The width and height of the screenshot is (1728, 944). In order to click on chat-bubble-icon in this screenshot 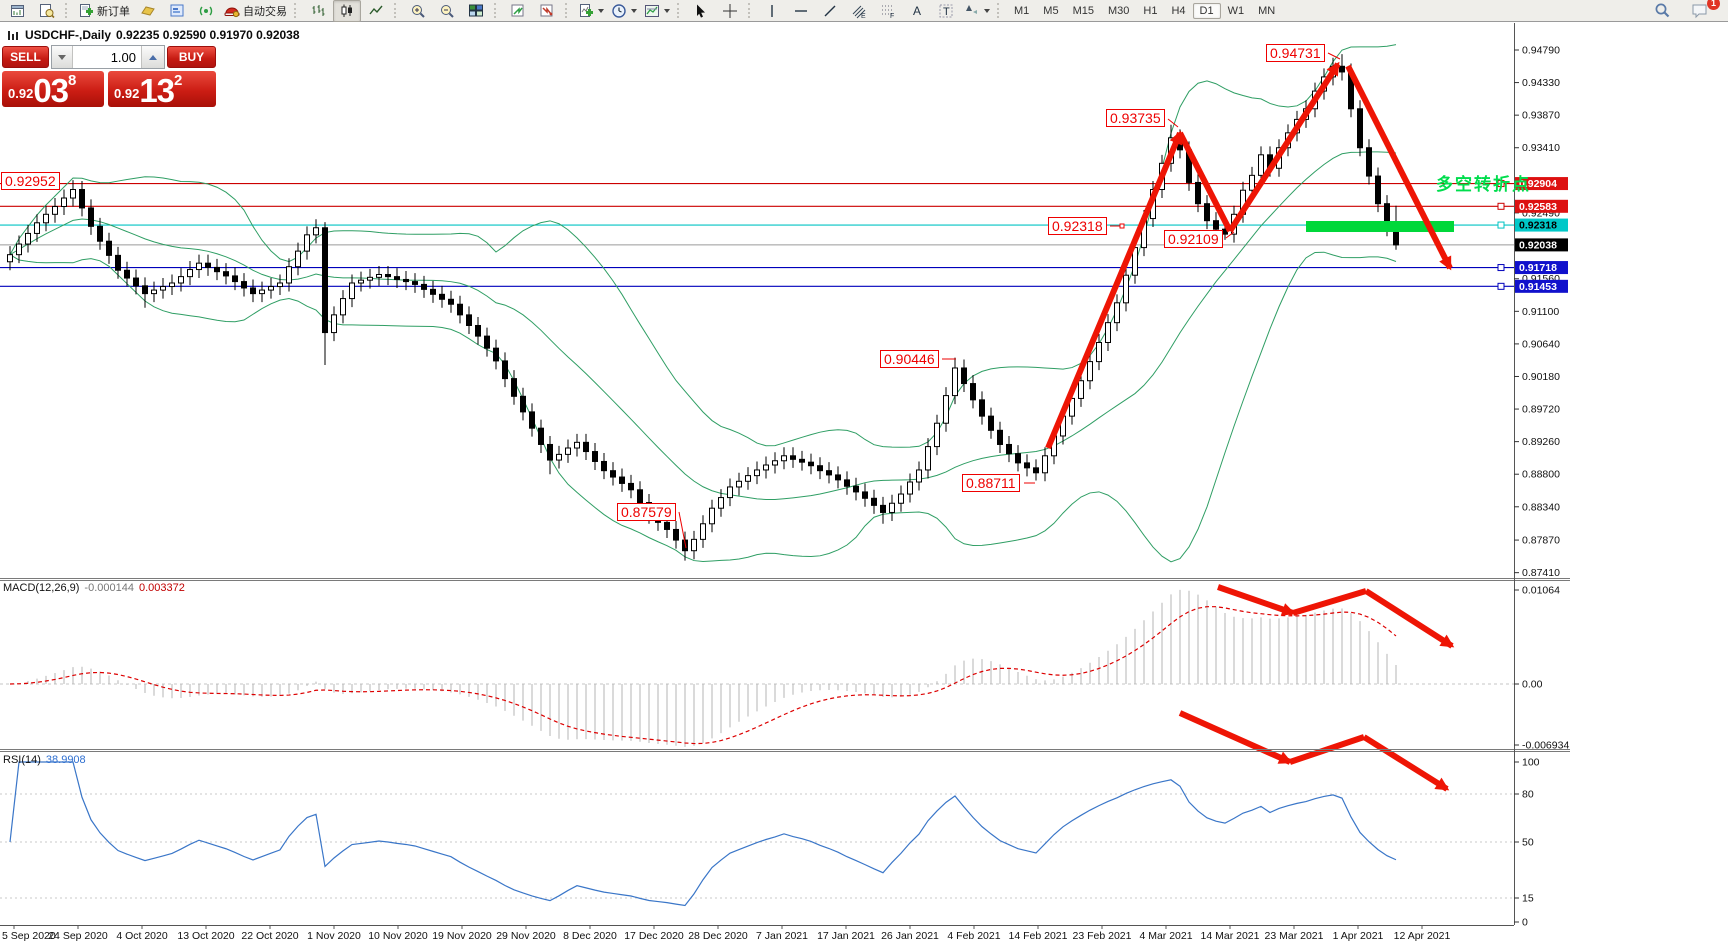, I will do `click(1699, 11)`.